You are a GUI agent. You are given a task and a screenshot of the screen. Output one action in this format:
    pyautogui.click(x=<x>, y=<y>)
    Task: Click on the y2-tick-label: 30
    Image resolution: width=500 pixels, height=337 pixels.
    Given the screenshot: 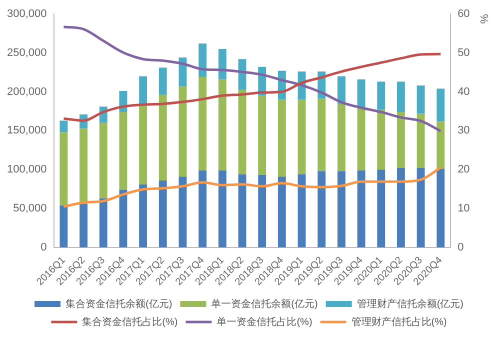 What is the action you would take?
    pyautogui.click(x=464, y=130)
    